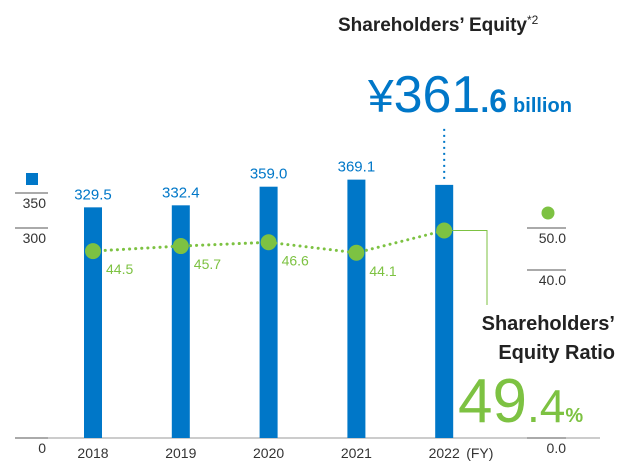 This screenshot has width=619, height=462. What do you see at coordinates (356, 453) in the screenshot?
I see `x-tick-label: 2021` at bounding box center [356, 453].